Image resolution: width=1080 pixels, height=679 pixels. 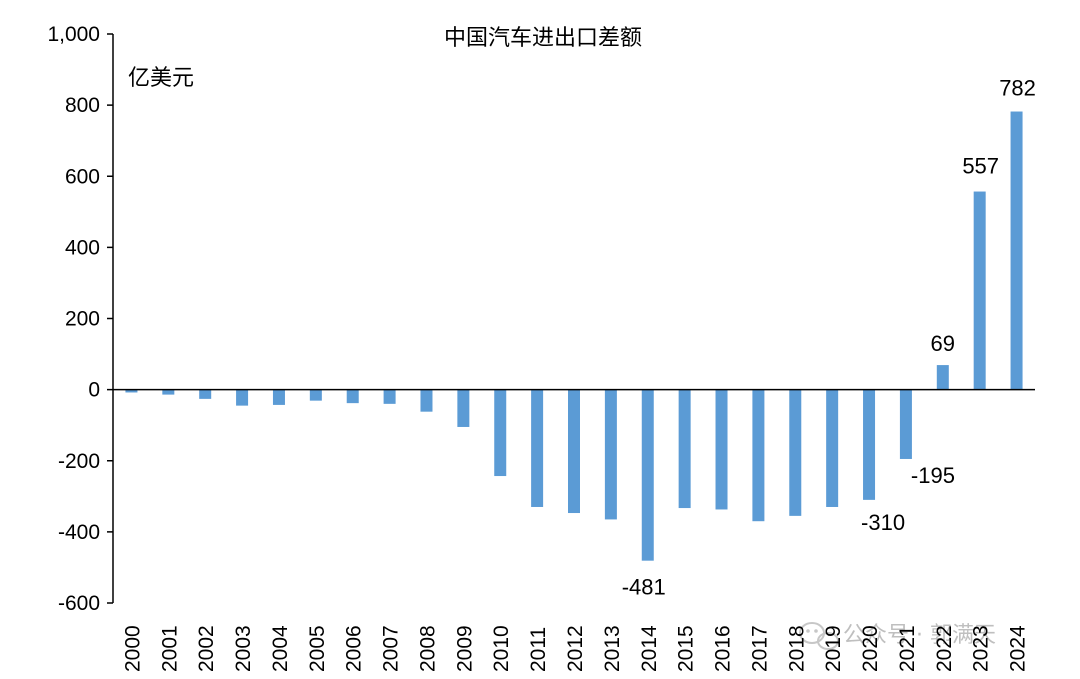 I want to click on y-tick-label: -600, so click(x=79, y=603).